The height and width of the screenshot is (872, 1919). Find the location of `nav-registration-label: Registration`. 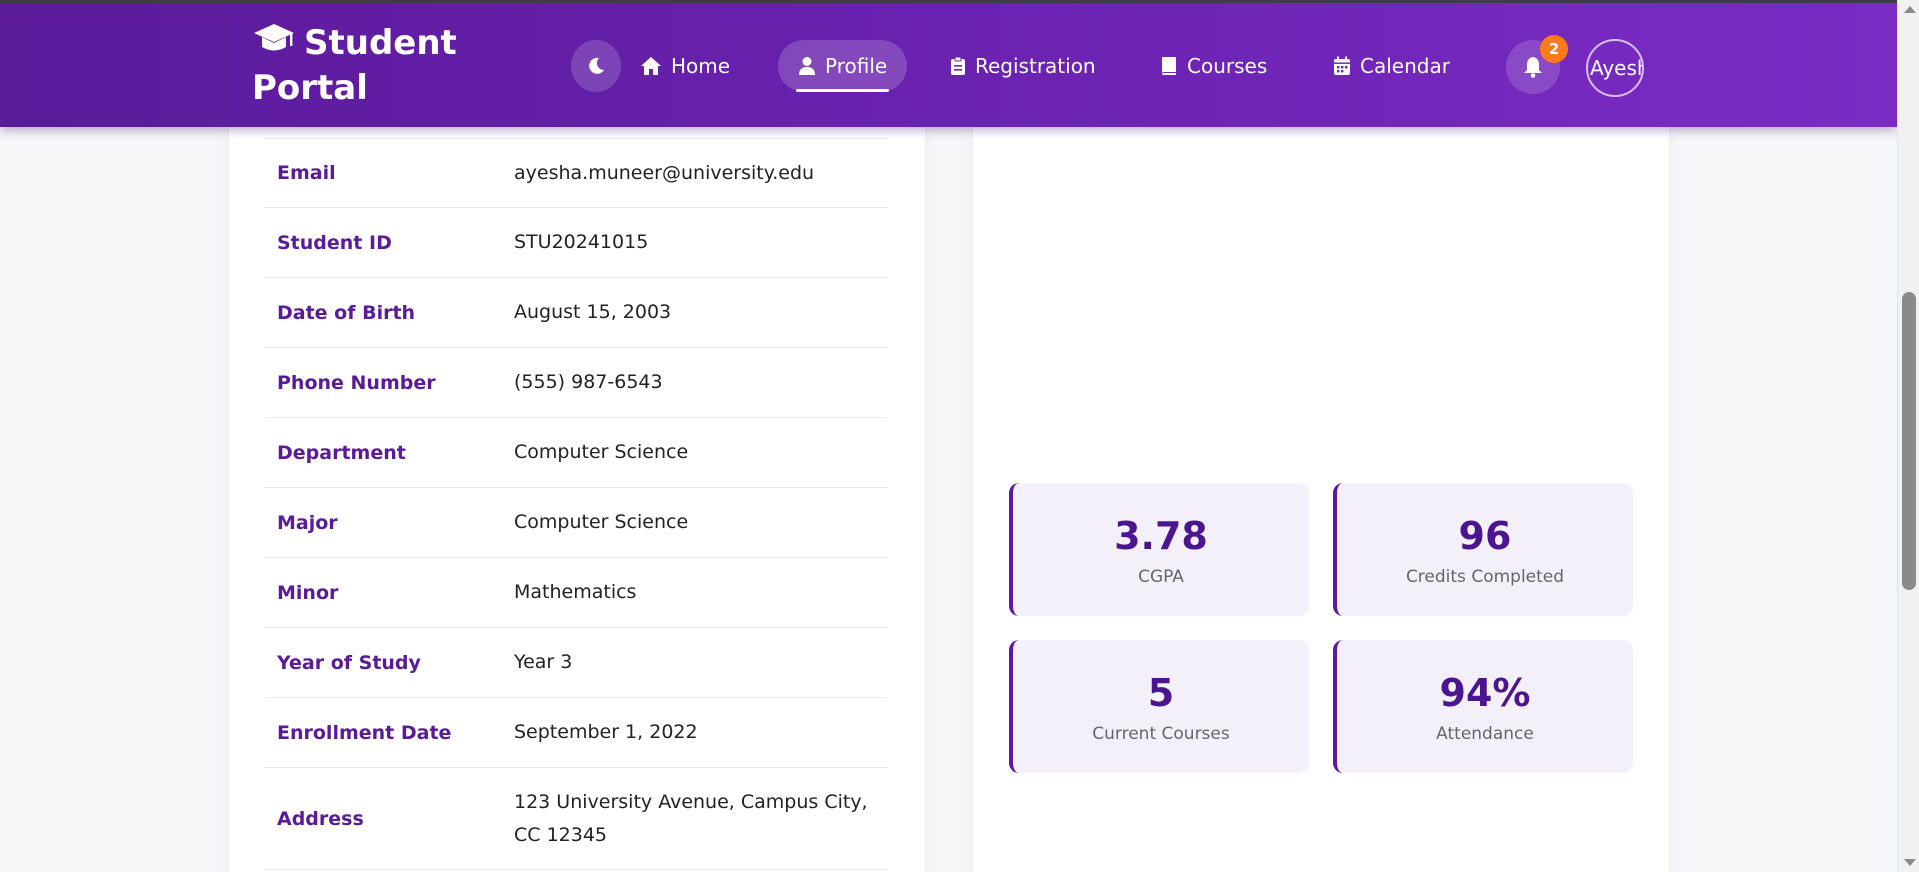

nav-registration-label: Registration is located at coordinates (1035, 66).